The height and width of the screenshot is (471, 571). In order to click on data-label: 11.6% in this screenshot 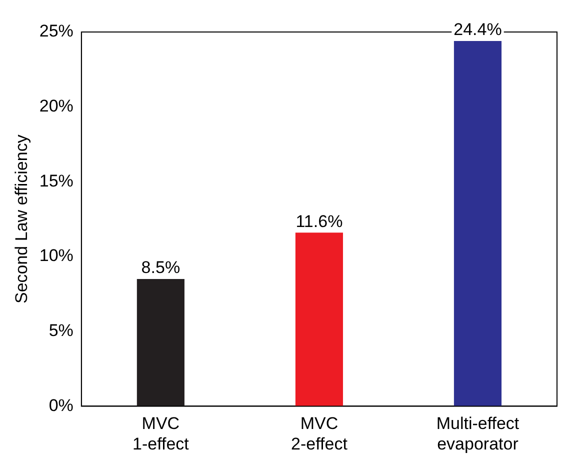, I will do `click(319, 221)`.